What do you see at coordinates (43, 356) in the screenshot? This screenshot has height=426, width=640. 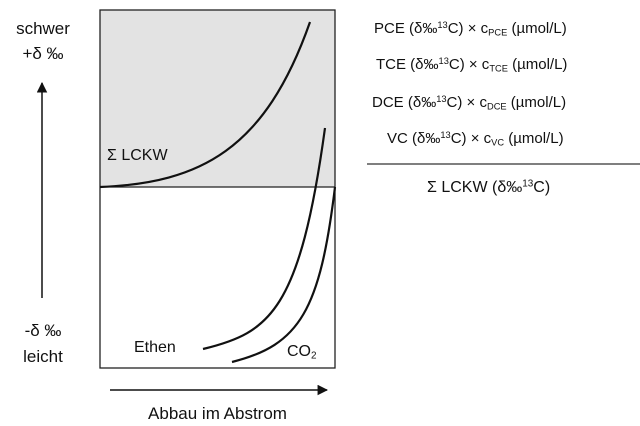 I see `light-label: leicht` at bounding box center [43, 356].